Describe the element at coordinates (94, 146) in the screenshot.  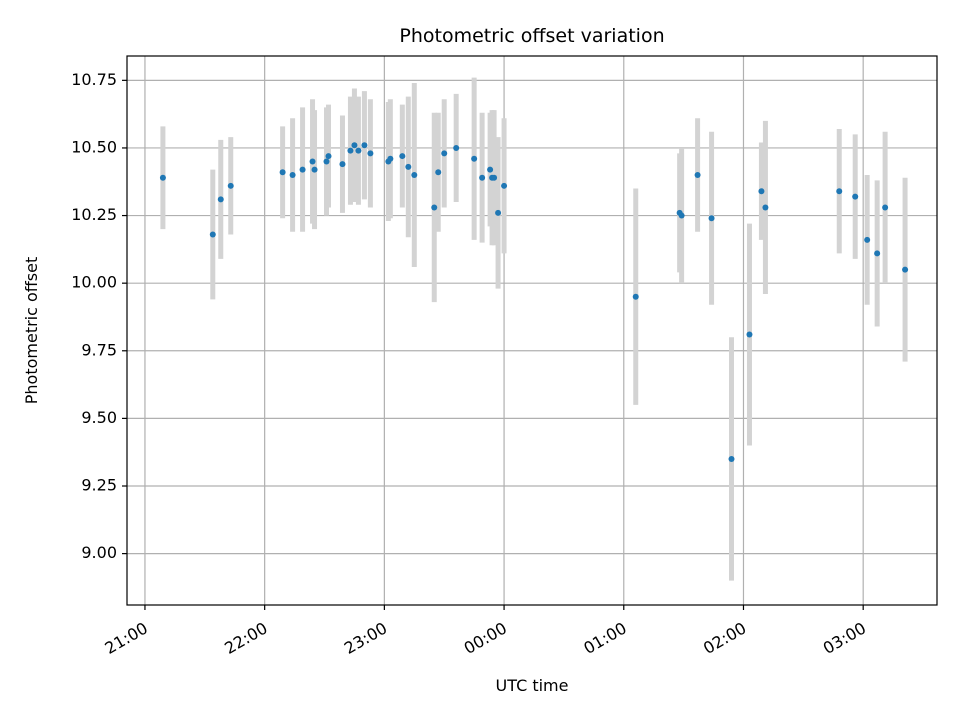
I see `y-tick-label: 10.50` at that location.